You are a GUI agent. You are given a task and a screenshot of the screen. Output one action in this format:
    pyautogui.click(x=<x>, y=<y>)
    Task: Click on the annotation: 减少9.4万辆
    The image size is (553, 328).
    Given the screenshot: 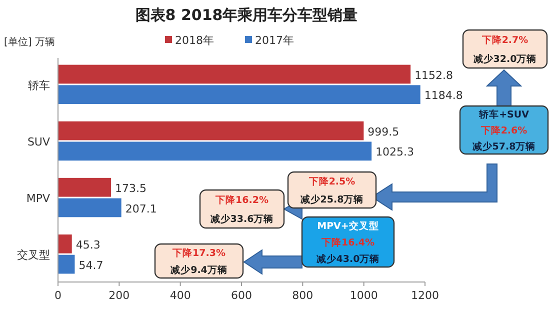 What is the action you would take?
    pyautogui.click(x=199, y=270)
    